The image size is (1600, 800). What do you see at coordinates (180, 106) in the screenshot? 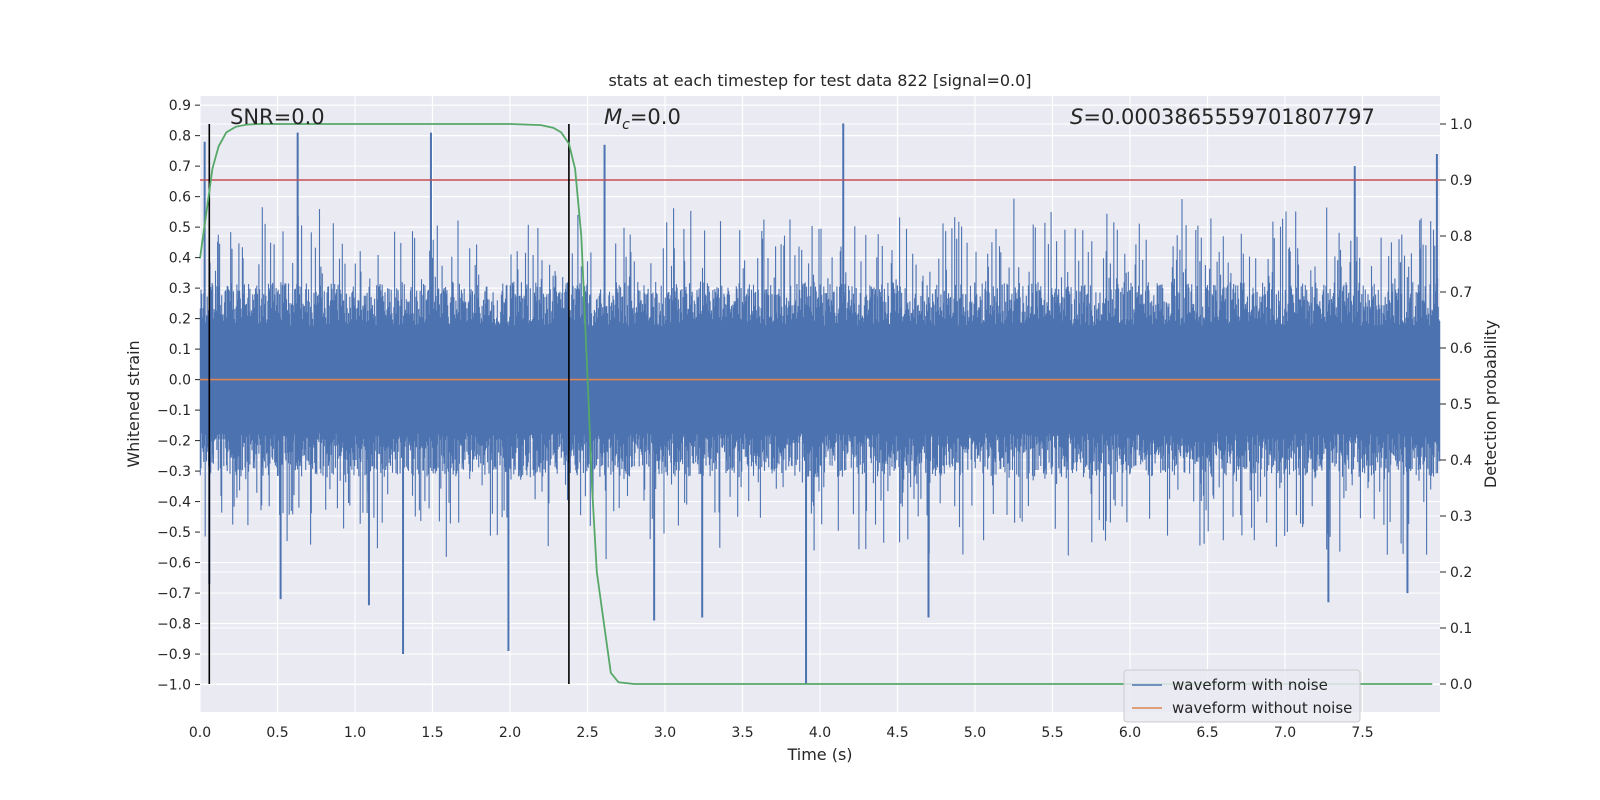
I see `y-tick-label: 0.9` at bounding box center [180, 106].